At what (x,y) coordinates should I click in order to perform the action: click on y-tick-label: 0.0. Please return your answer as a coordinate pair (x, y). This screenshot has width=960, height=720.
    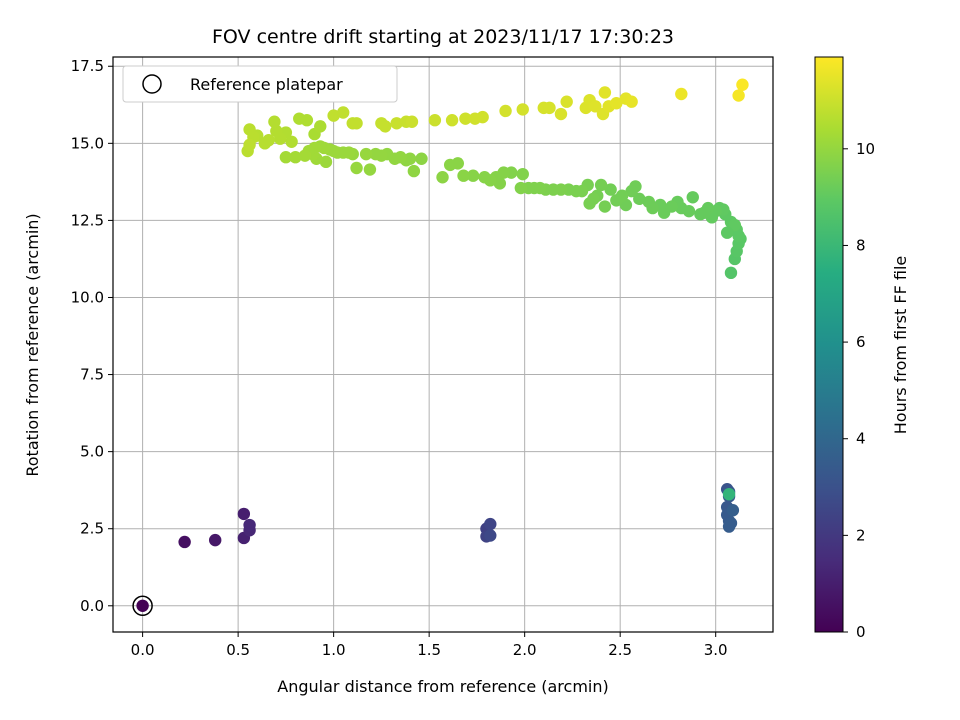
    Looking at the image, I should click on (92, 606).